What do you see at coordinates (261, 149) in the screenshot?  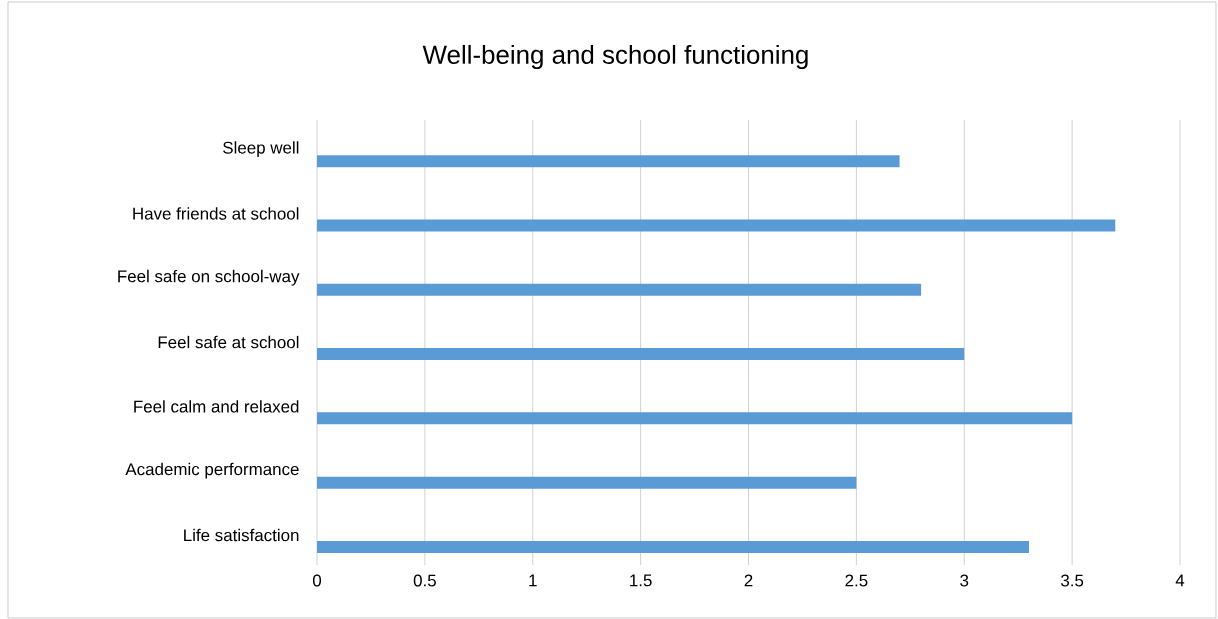 I see `y-tick-label: Sleep well` at bounding box center [261, 149].